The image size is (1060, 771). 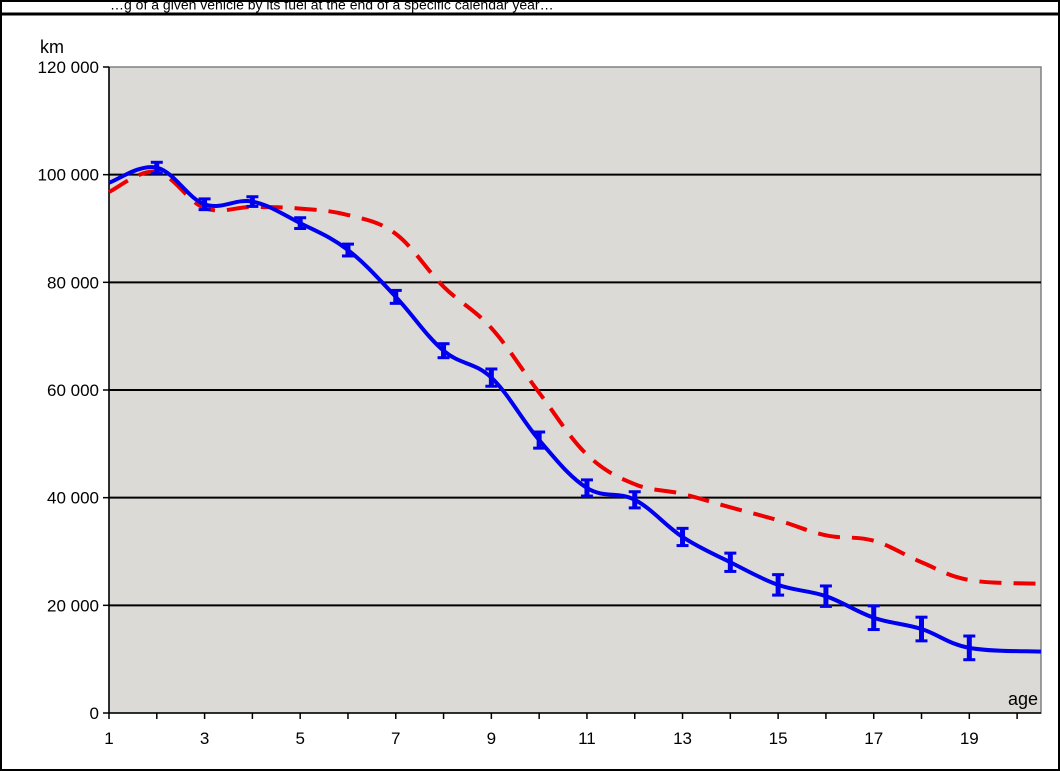 What do you see at coordinates (73, 498) in the screenshot?
I see `y-tick-label: 40 000` at bounding box center [73, 498].